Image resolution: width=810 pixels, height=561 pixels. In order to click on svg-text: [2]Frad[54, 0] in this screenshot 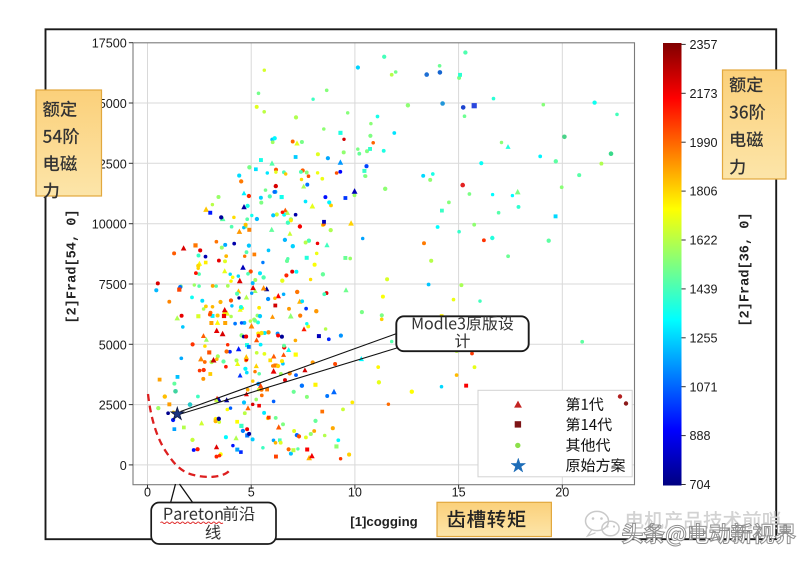, I will do `click(73, 266)`.